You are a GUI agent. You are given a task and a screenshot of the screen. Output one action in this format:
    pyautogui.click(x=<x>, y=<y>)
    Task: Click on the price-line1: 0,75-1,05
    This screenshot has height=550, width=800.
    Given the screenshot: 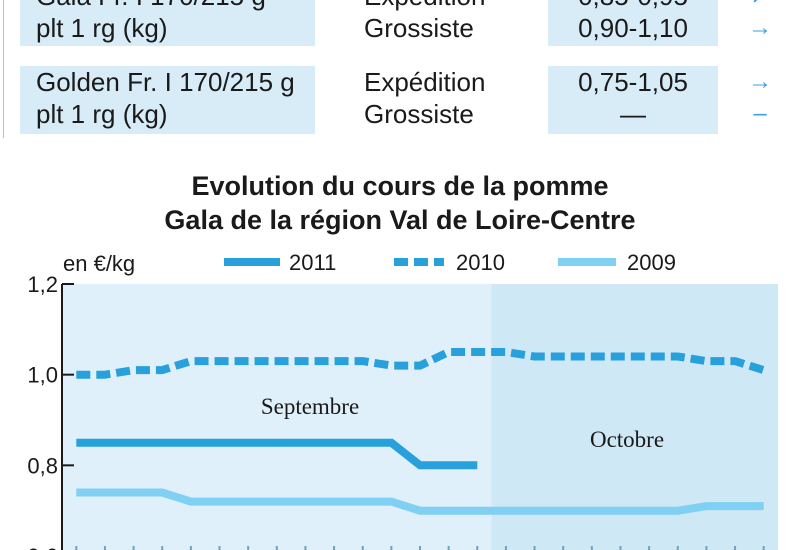 What is the action you would take?
    pyautogui.click(x=633, y=82)
    